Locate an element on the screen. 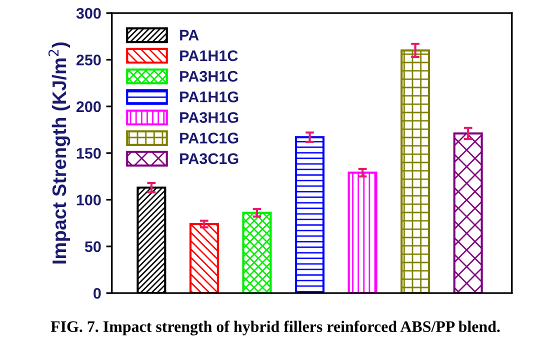  legend-label: PA3H1G is located at coordinates (209, 117).